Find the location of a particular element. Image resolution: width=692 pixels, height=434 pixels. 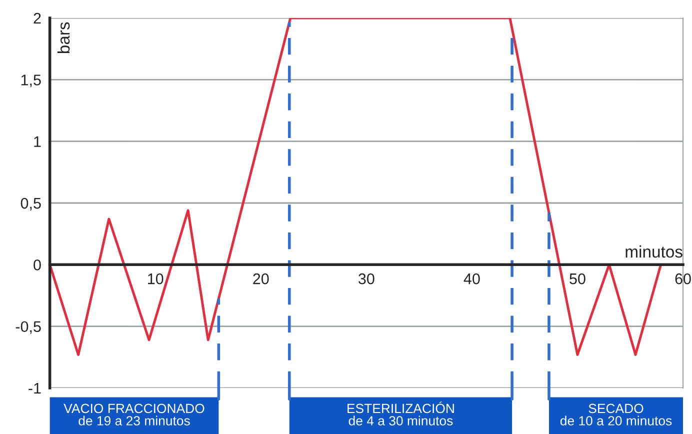

y-tick-label: 1,5 is located at coordinates (31, 81).